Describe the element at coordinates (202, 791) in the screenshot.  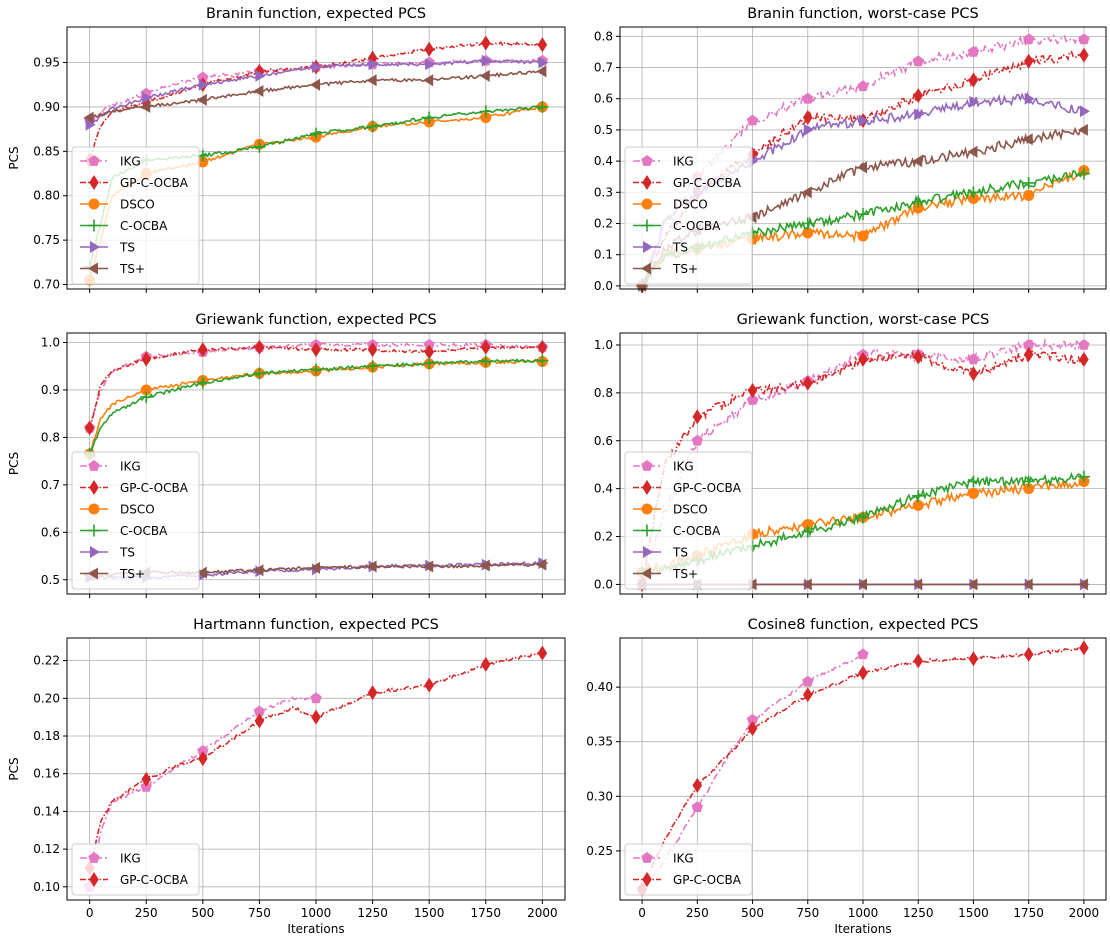
I see `series-line-ikg` at that location.